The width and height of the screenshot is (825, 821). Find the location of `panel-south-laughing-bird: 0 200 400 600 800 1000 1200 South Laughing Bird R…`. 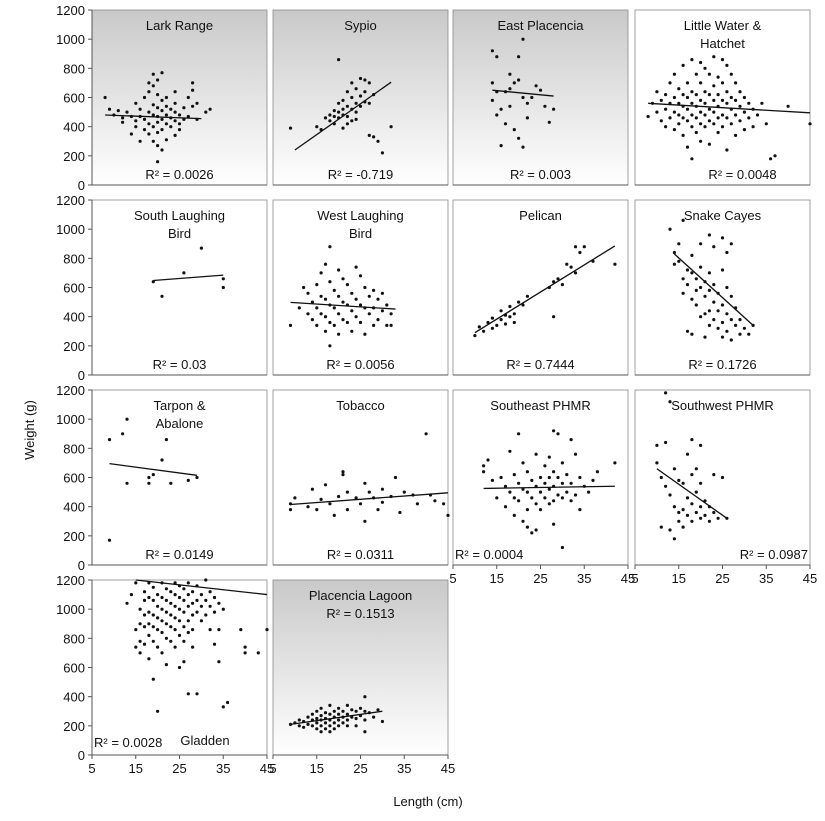

panel-south-laughing-bird: 0 200 400 600 800 1000 1200 South Laughing Bird R… is located at coordinates (162, 288).